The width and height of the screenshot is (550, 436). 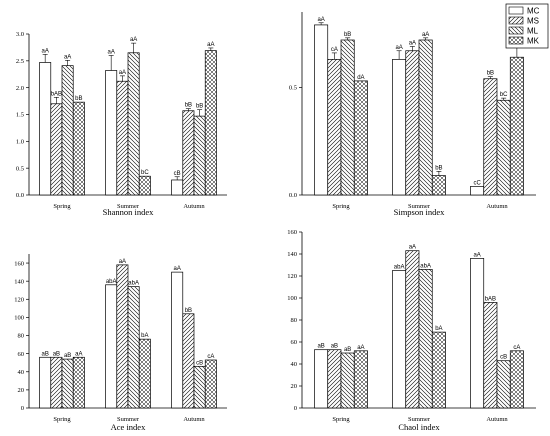 I want to click on y-tick-label: 160, so click(x=292, y=232).